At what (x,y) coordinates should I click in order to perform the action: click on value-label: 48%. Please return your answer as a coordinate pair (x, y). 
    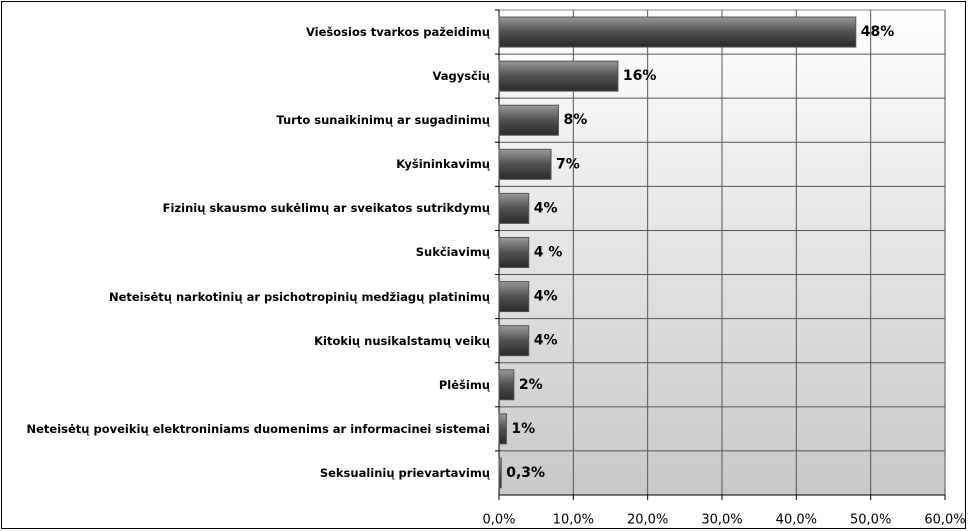
    Looking at the image, I should click on (878, 32).